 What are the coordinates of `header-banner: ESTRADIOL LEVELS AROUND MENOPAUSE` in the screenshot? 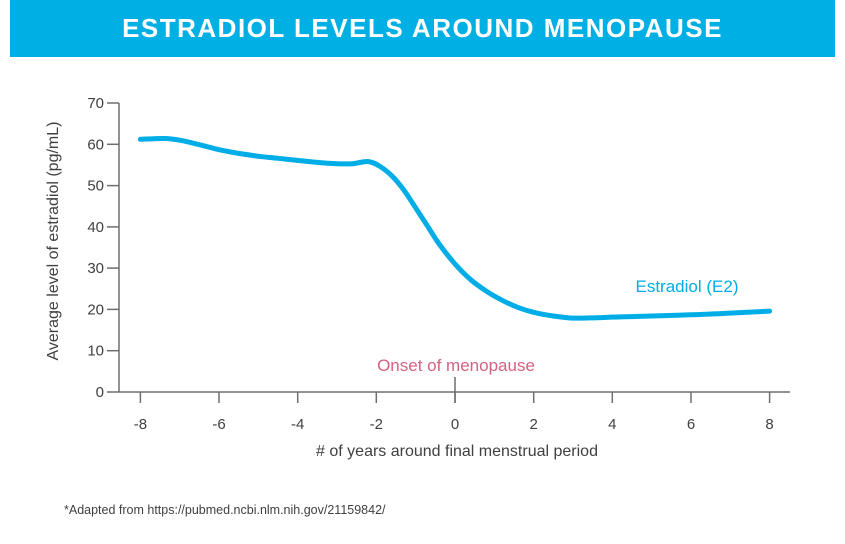 It's located at (422, 28).